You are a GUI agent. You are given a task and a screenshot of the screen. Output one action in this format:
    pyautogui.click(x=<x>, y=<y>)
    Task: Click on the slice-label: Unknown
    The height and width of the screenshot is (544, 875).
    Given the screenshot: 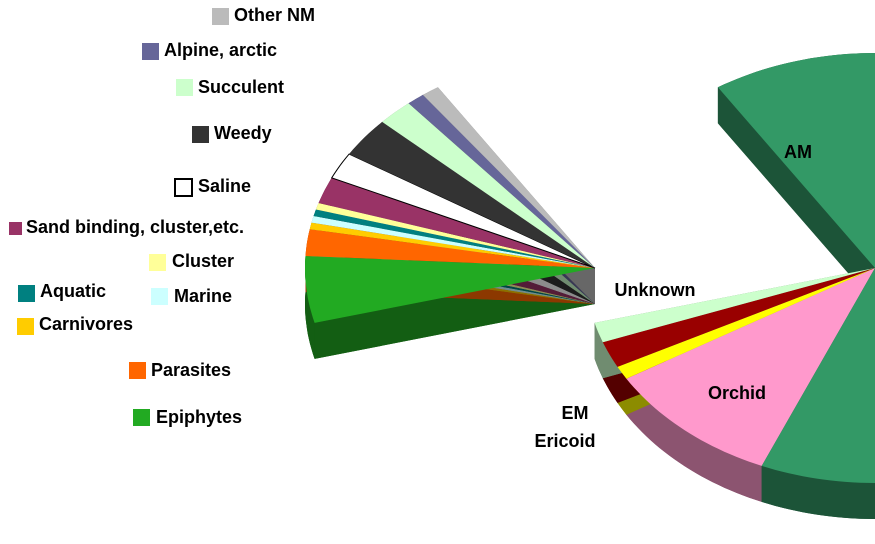 What is the action you would take?
    pyautogui.click(x=655, y=290)
    